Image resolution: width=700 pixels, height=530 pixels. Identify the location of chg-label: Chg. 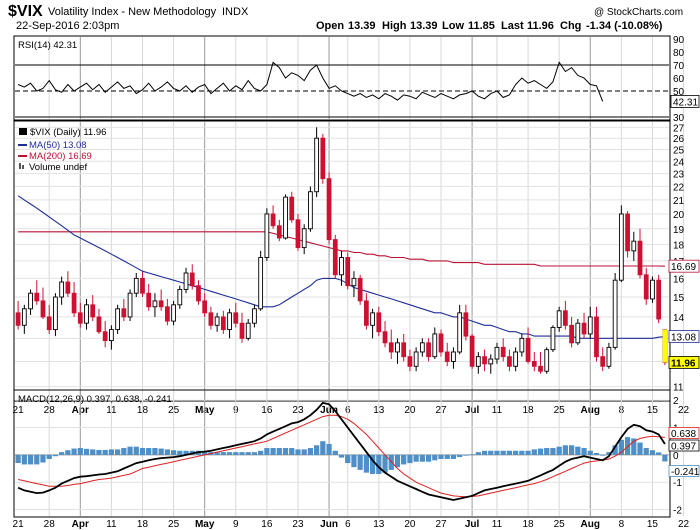
(570, 26).